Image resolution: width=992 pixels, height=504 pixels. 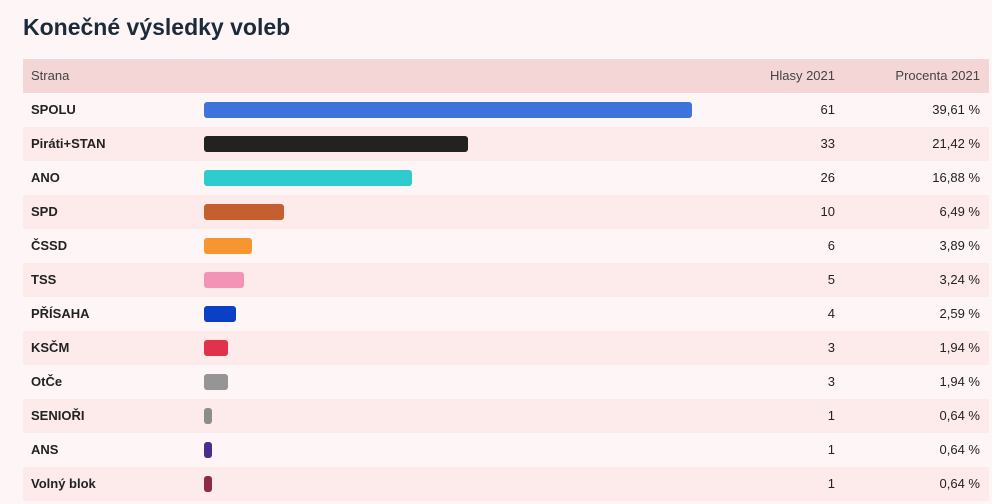 What do you see at coordinates (959, 245) in the screenshot?
I see `percent: 3,89 %` at bounding box center [959, 245].